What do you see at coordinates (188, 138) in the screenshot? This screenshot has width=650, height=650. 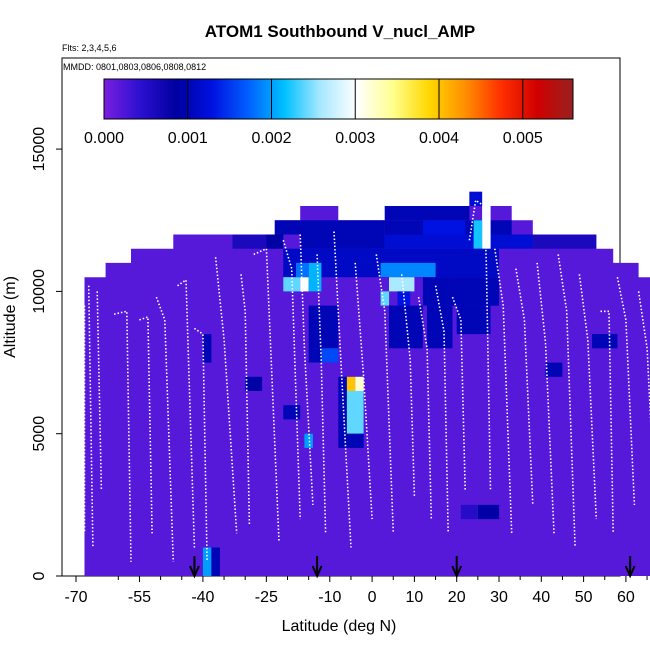 I see `colorbar-tick-label: 0.001` at bounding box center [188, 138].